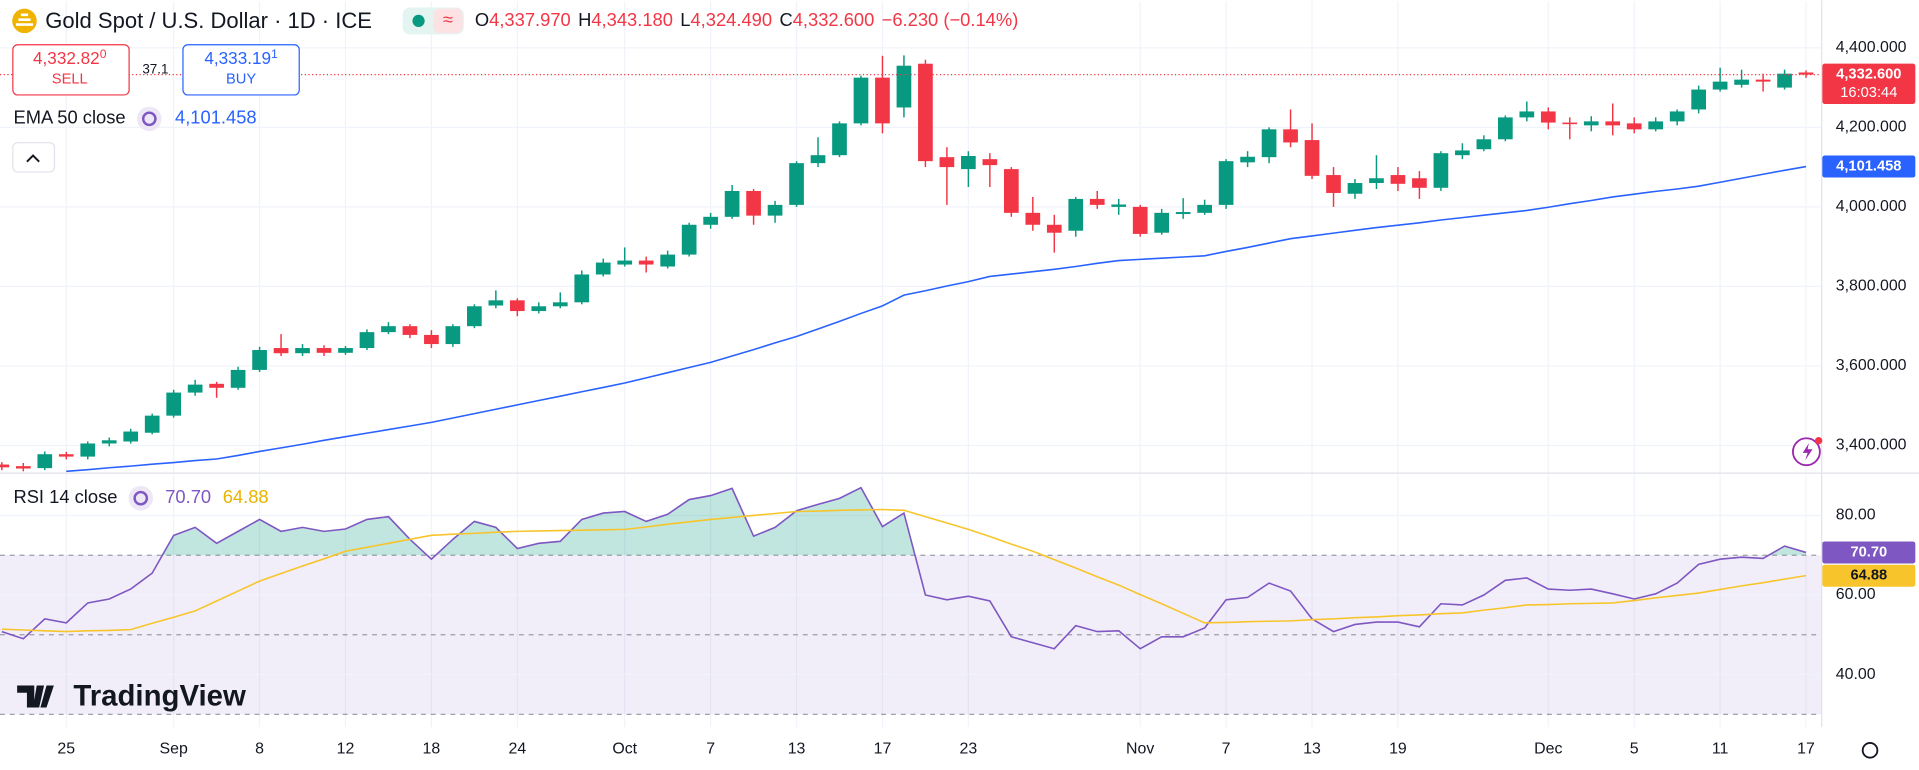 Image resolution: width=1919 pixels, height=770 pixels. I want to click on rsi-ma-value: 64.88, so click(246, 496).